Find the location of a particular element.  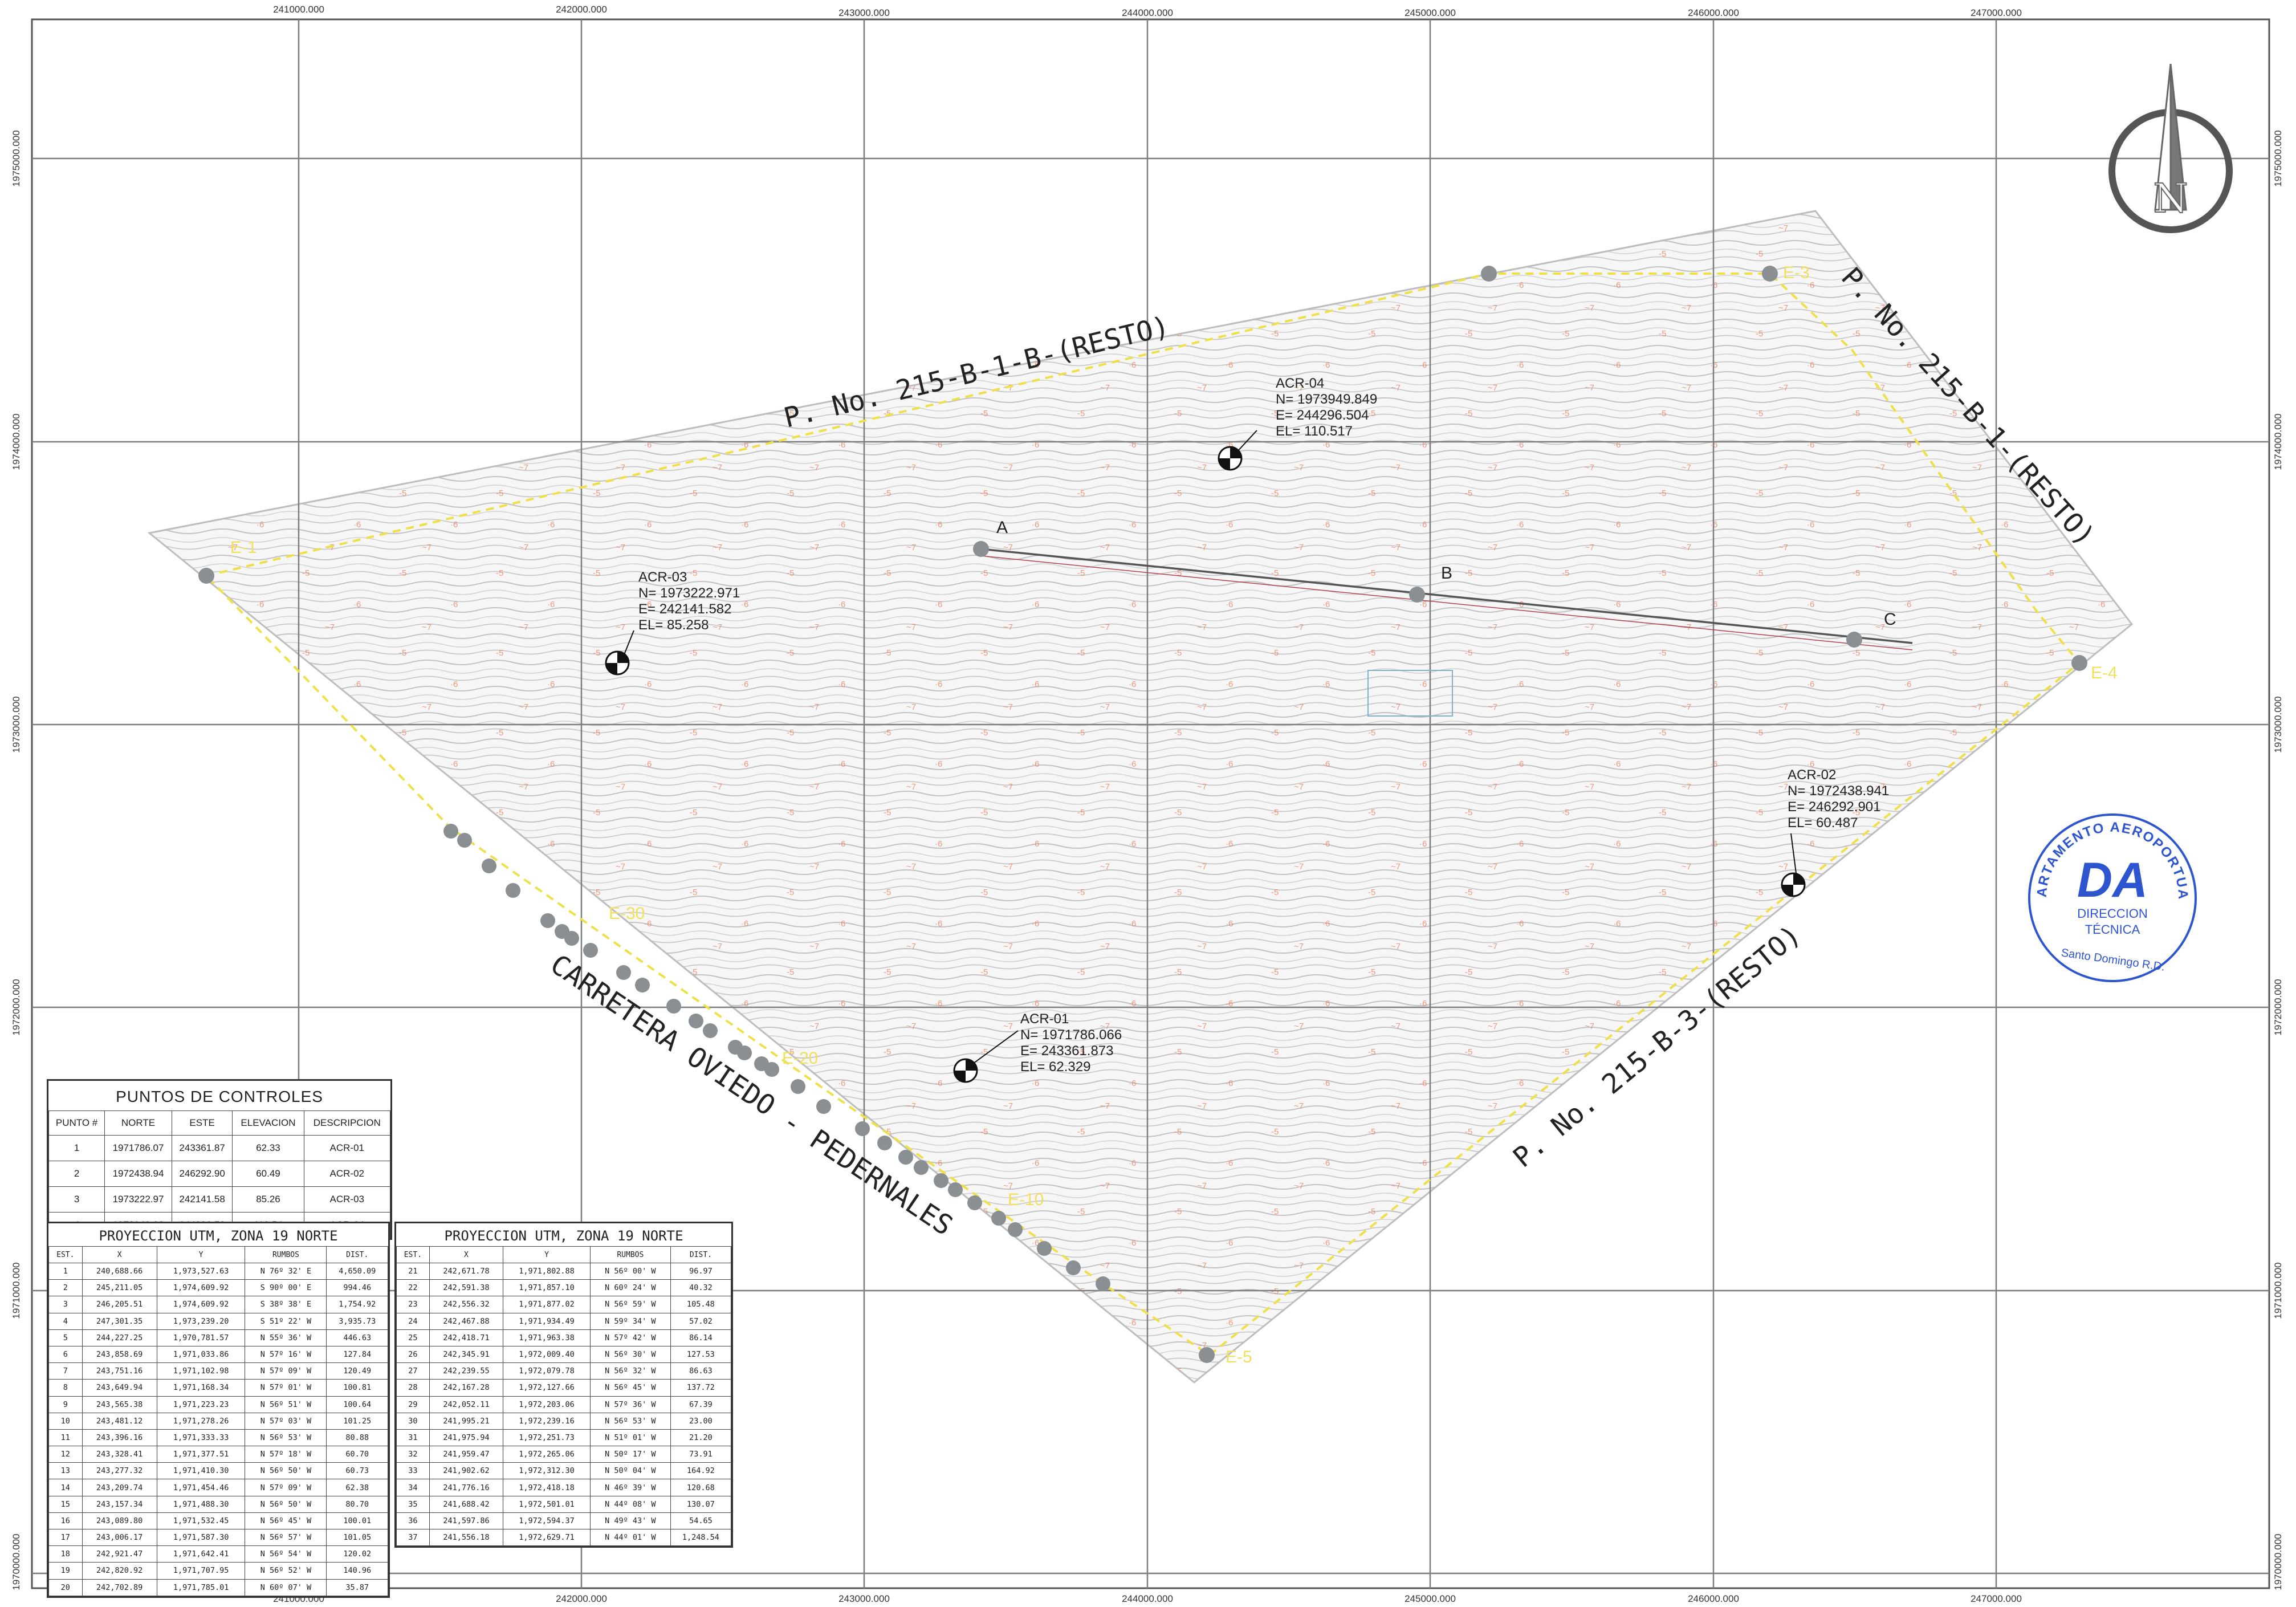

column-header: Y is located at coordinates (201, 1255).